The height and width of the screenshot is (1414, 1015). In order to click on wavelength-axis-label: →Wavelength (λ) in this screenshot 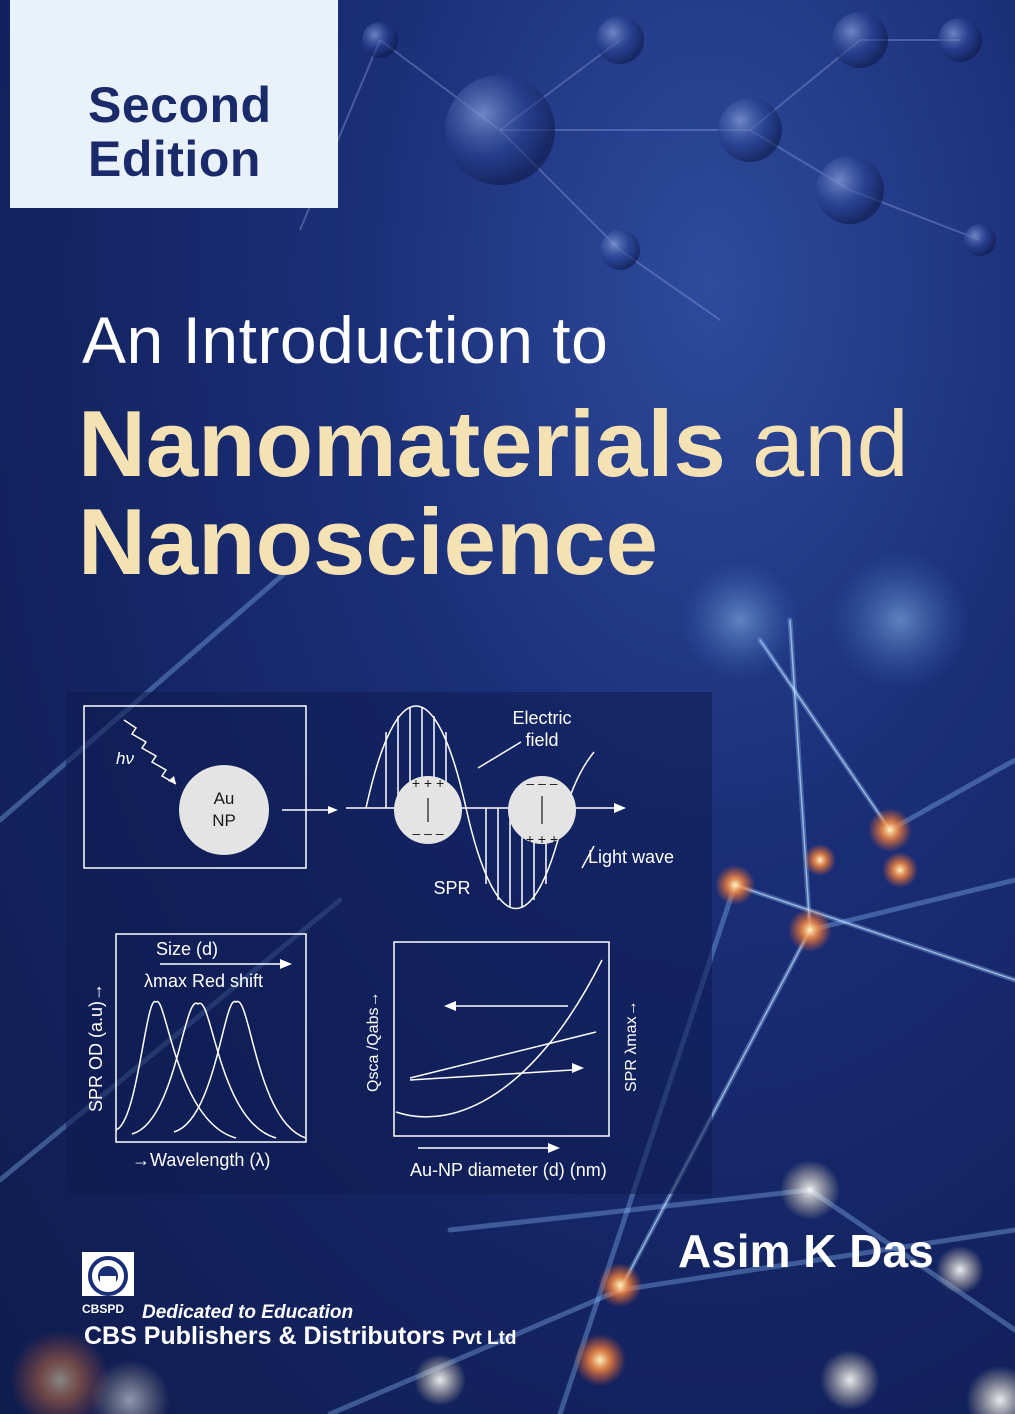, I will do `click(201, 1160)`.